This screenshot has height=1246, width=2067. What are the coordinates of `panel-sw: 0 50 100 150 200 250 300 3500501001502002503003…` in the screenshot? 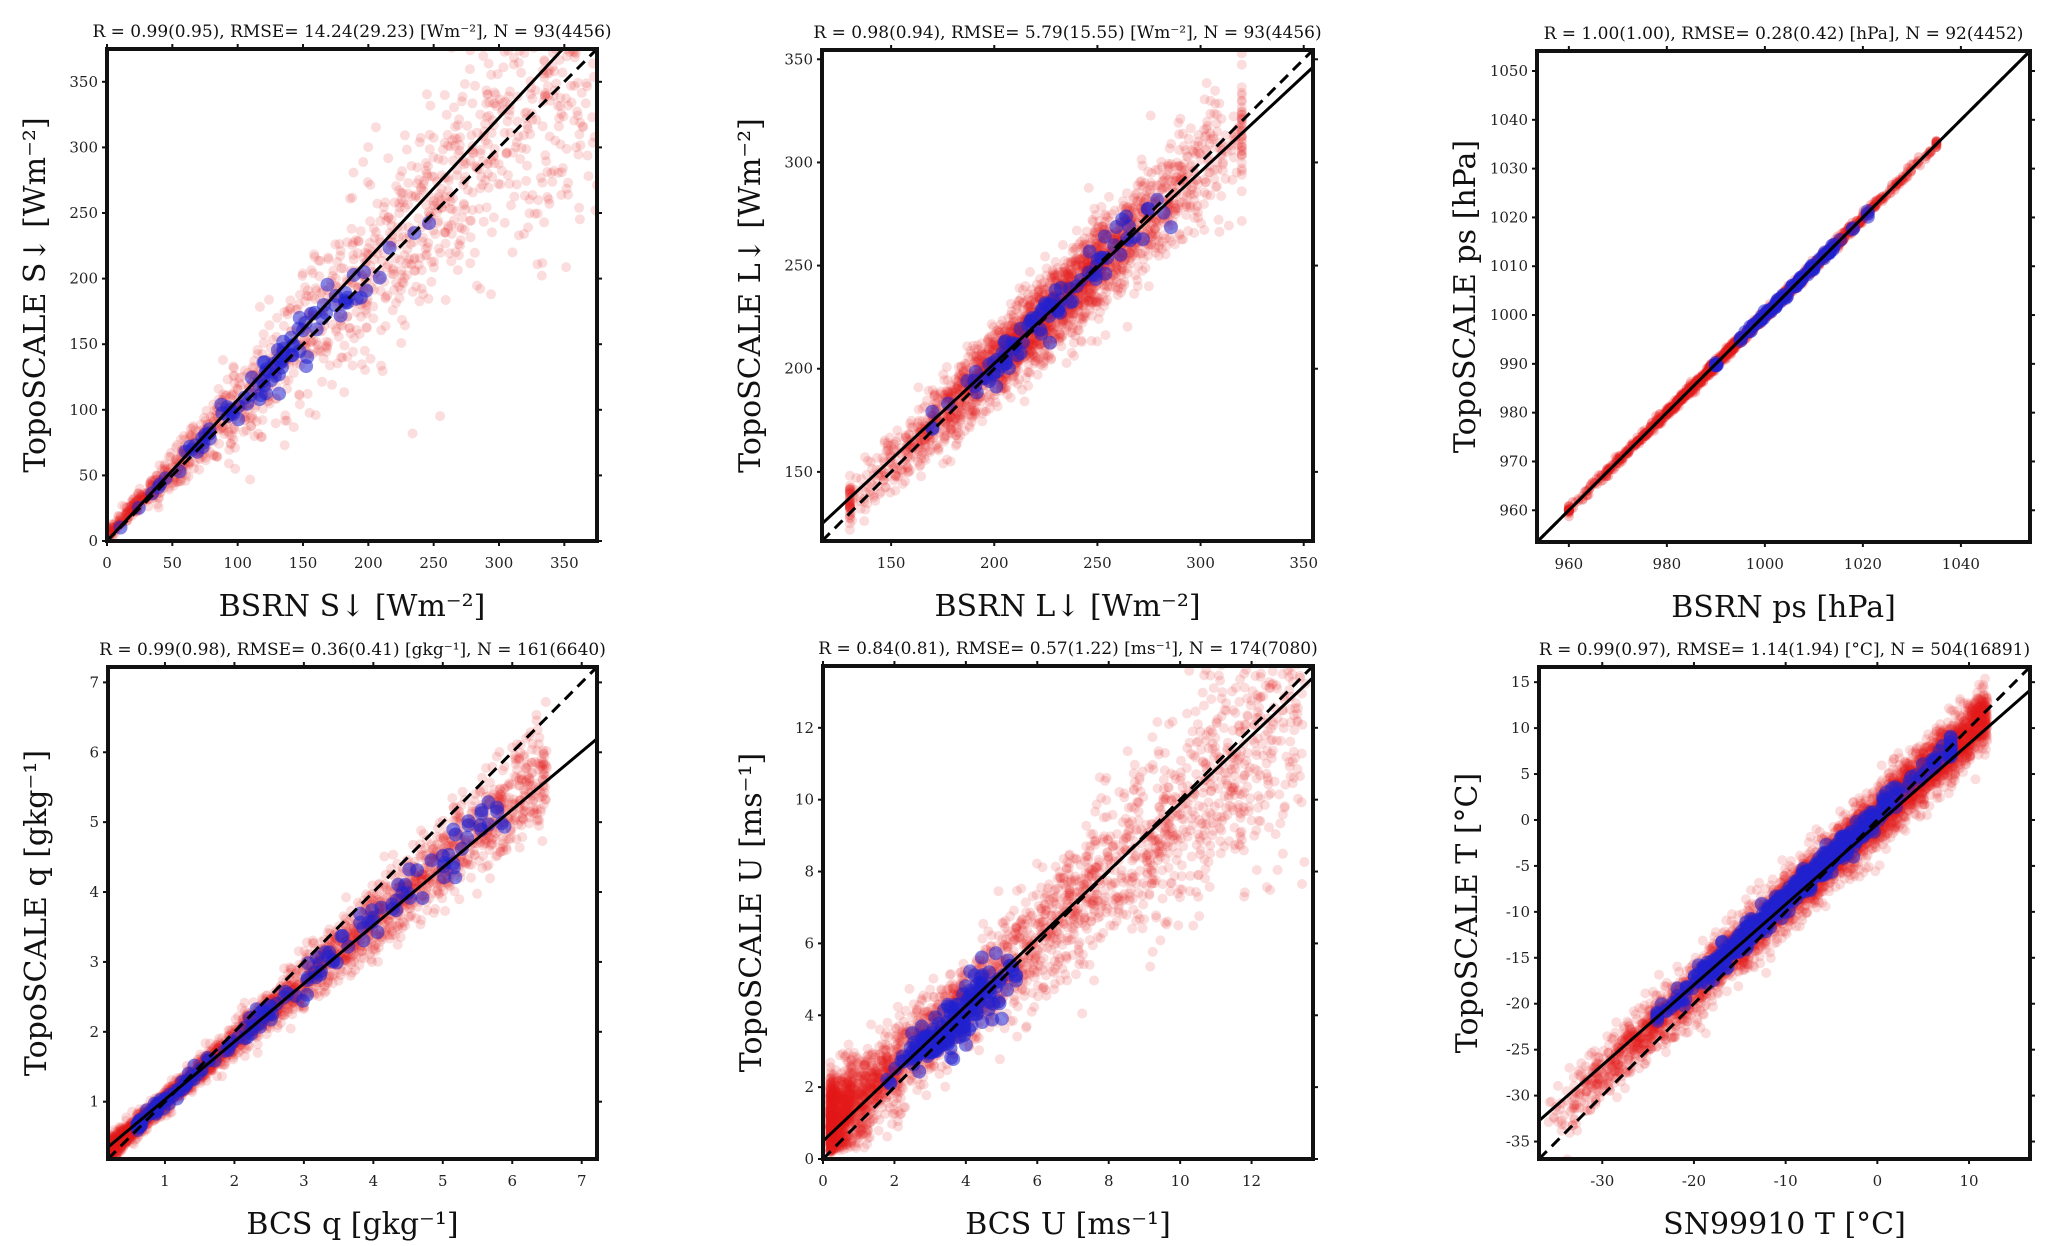 It's located at (315, 312).